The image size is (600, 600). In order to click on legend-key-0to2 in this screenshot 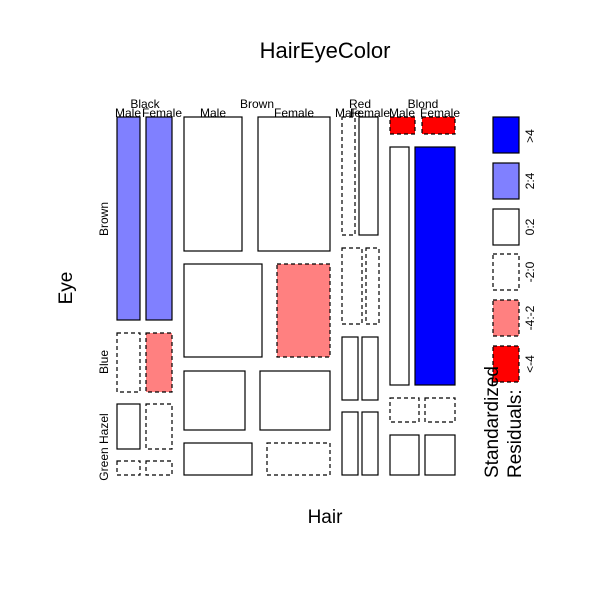, I will do `click(506, 227)`.